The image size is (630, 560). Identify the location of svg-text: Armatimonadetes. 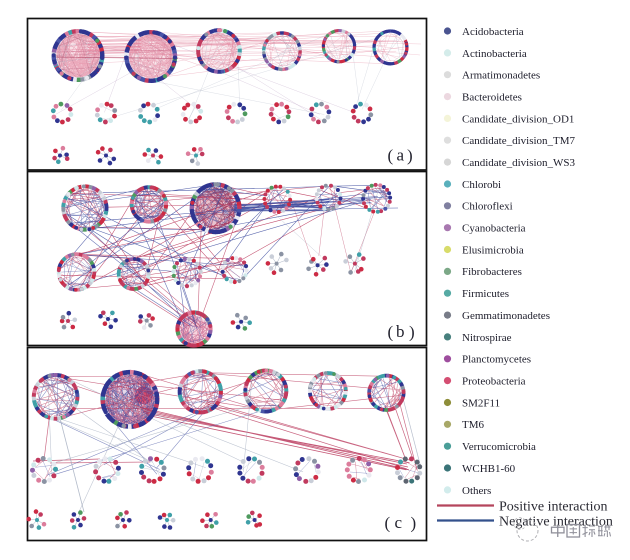
(501, 76).